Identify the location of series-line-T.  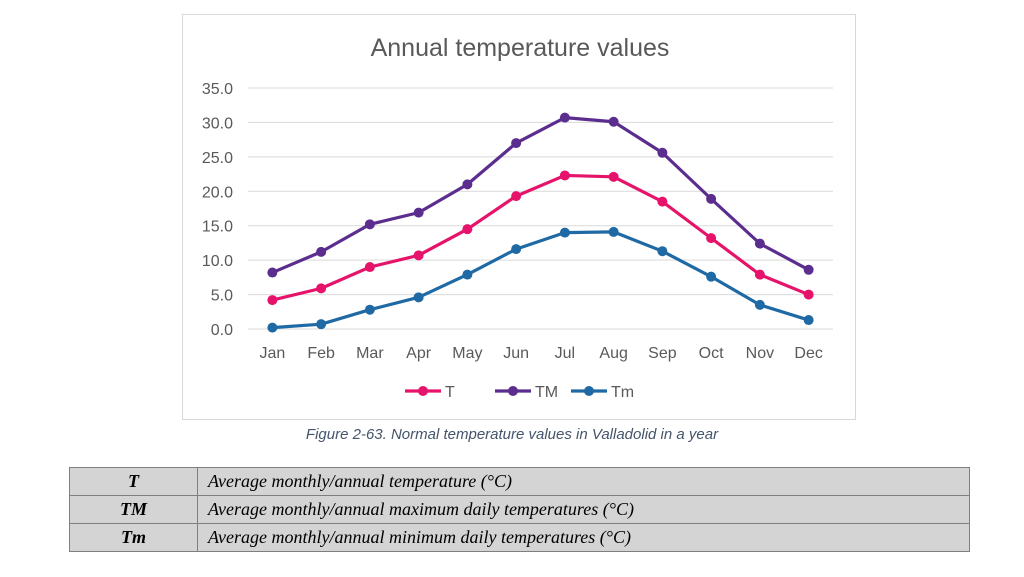
(541, 237).